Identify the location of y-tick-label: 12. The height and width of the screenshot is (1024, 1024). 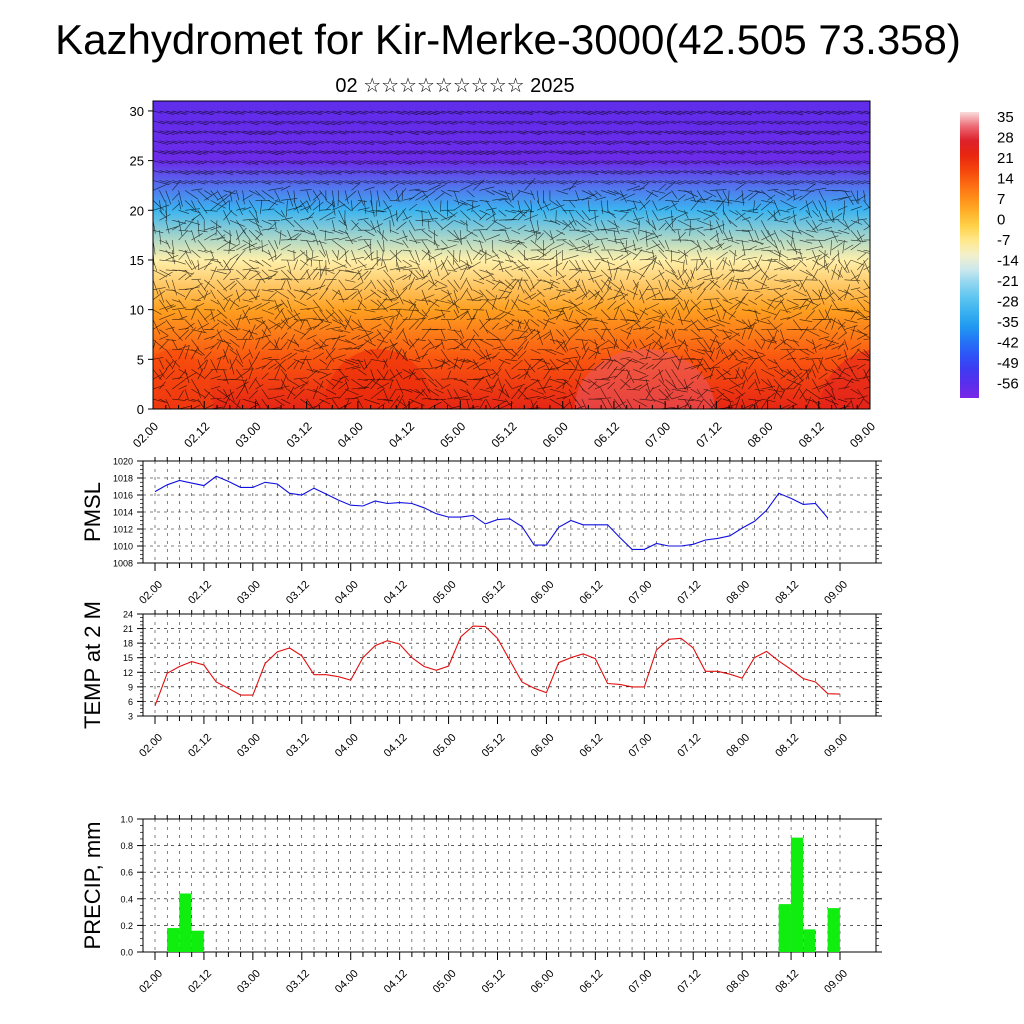
(128, 673).